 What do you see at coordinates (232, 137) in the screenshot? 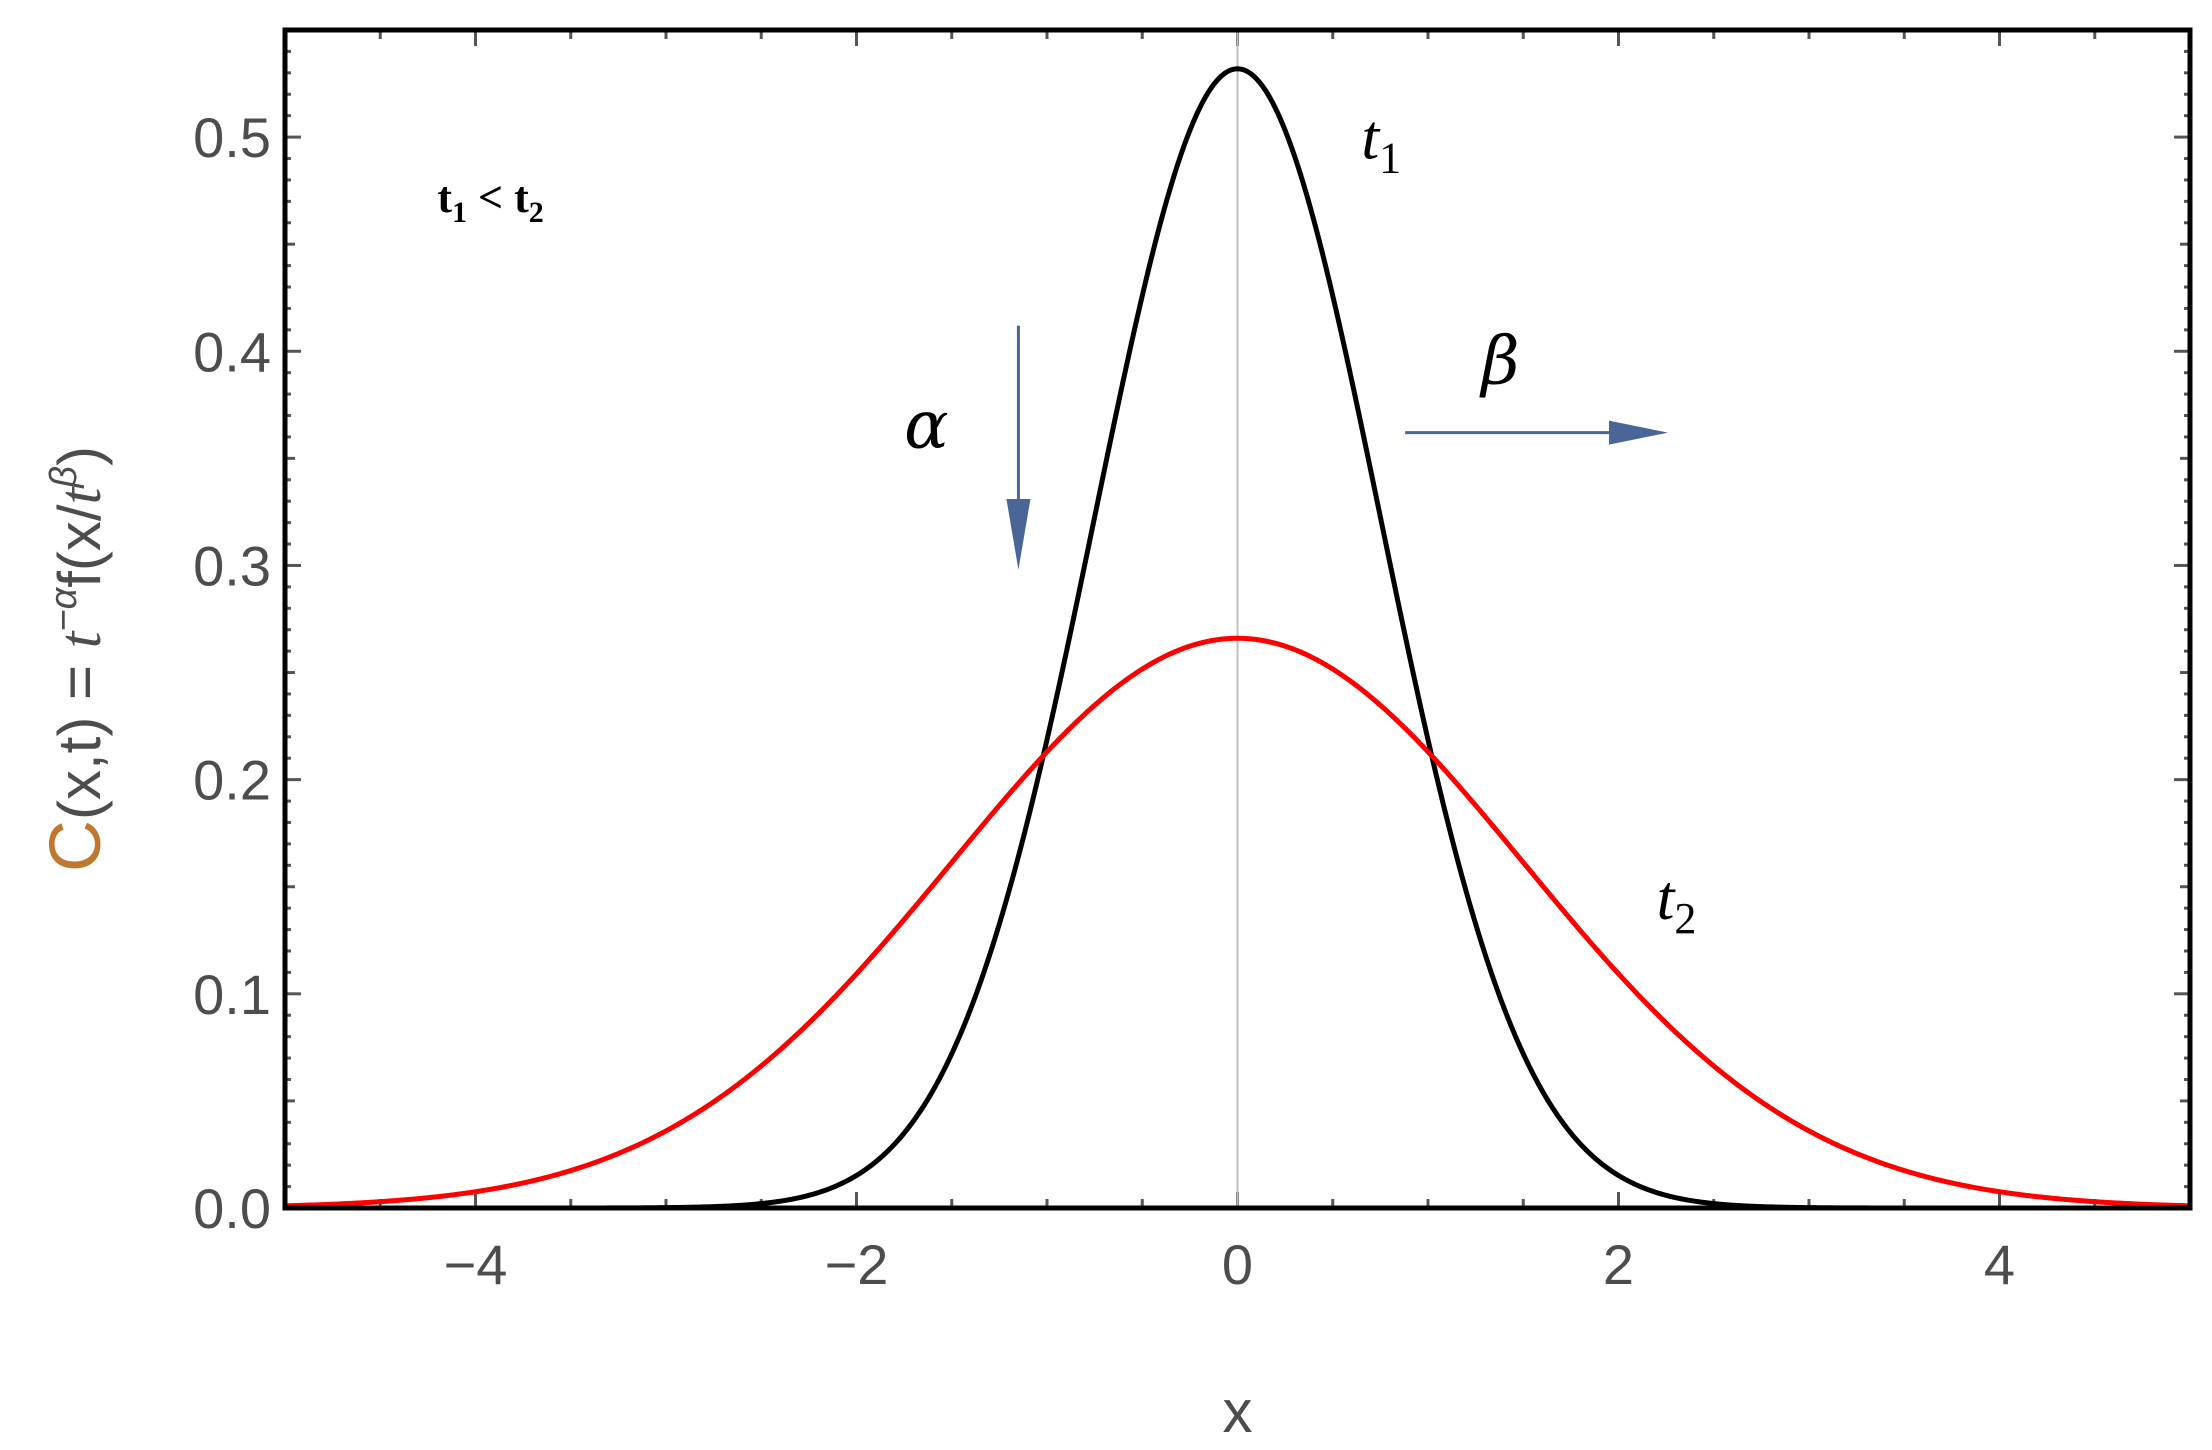
I see `y-tick-label: 0.5` at bounding box center [232, 137].